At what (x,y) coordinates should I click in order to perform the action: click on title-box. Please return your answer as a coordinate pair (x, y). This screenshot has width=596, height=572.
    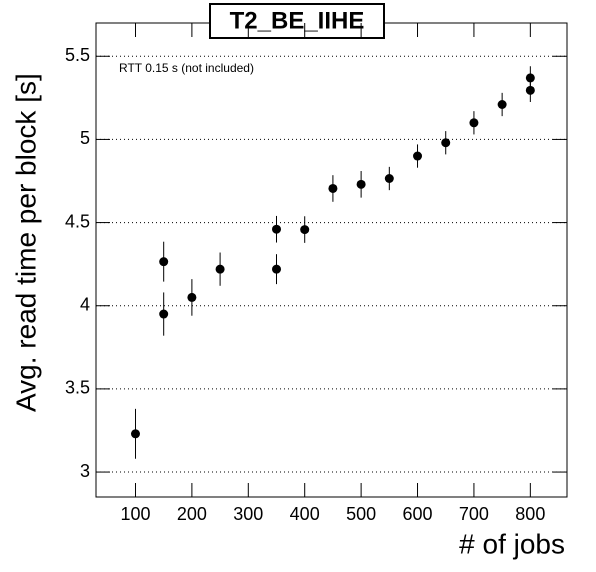
    Looking at the image, I should click on (297, 21).